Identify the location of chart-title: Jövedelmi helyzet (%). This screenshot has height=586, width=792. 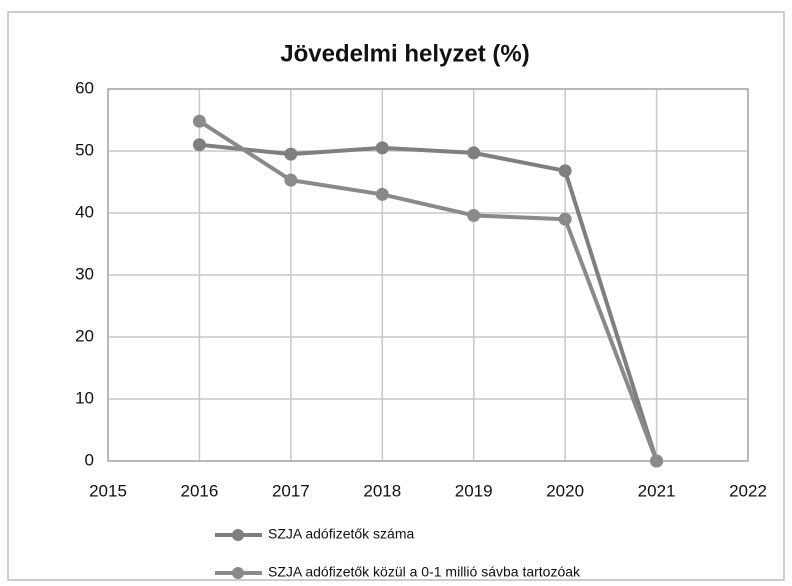
(404, 53).